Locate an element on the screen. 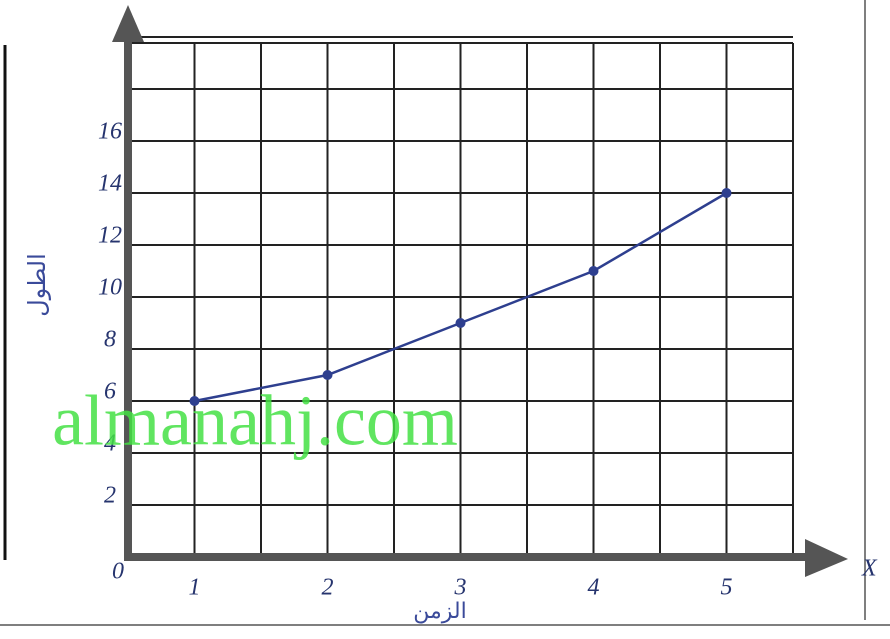  y-tick-label: 8 is located at coordinates (110, 340).